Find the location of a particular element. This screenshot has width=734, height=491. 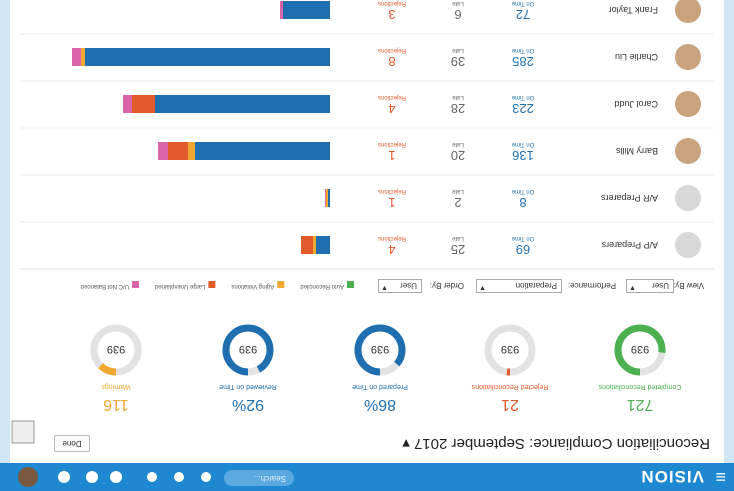

kpi-value: 86% is located at coordinates (380, 404).